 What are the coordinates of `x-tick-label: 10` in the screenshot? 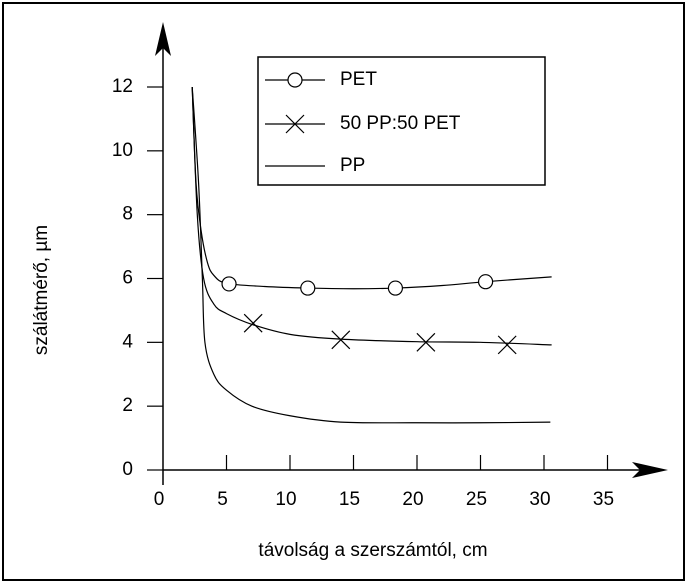 It's located at (285, 499).